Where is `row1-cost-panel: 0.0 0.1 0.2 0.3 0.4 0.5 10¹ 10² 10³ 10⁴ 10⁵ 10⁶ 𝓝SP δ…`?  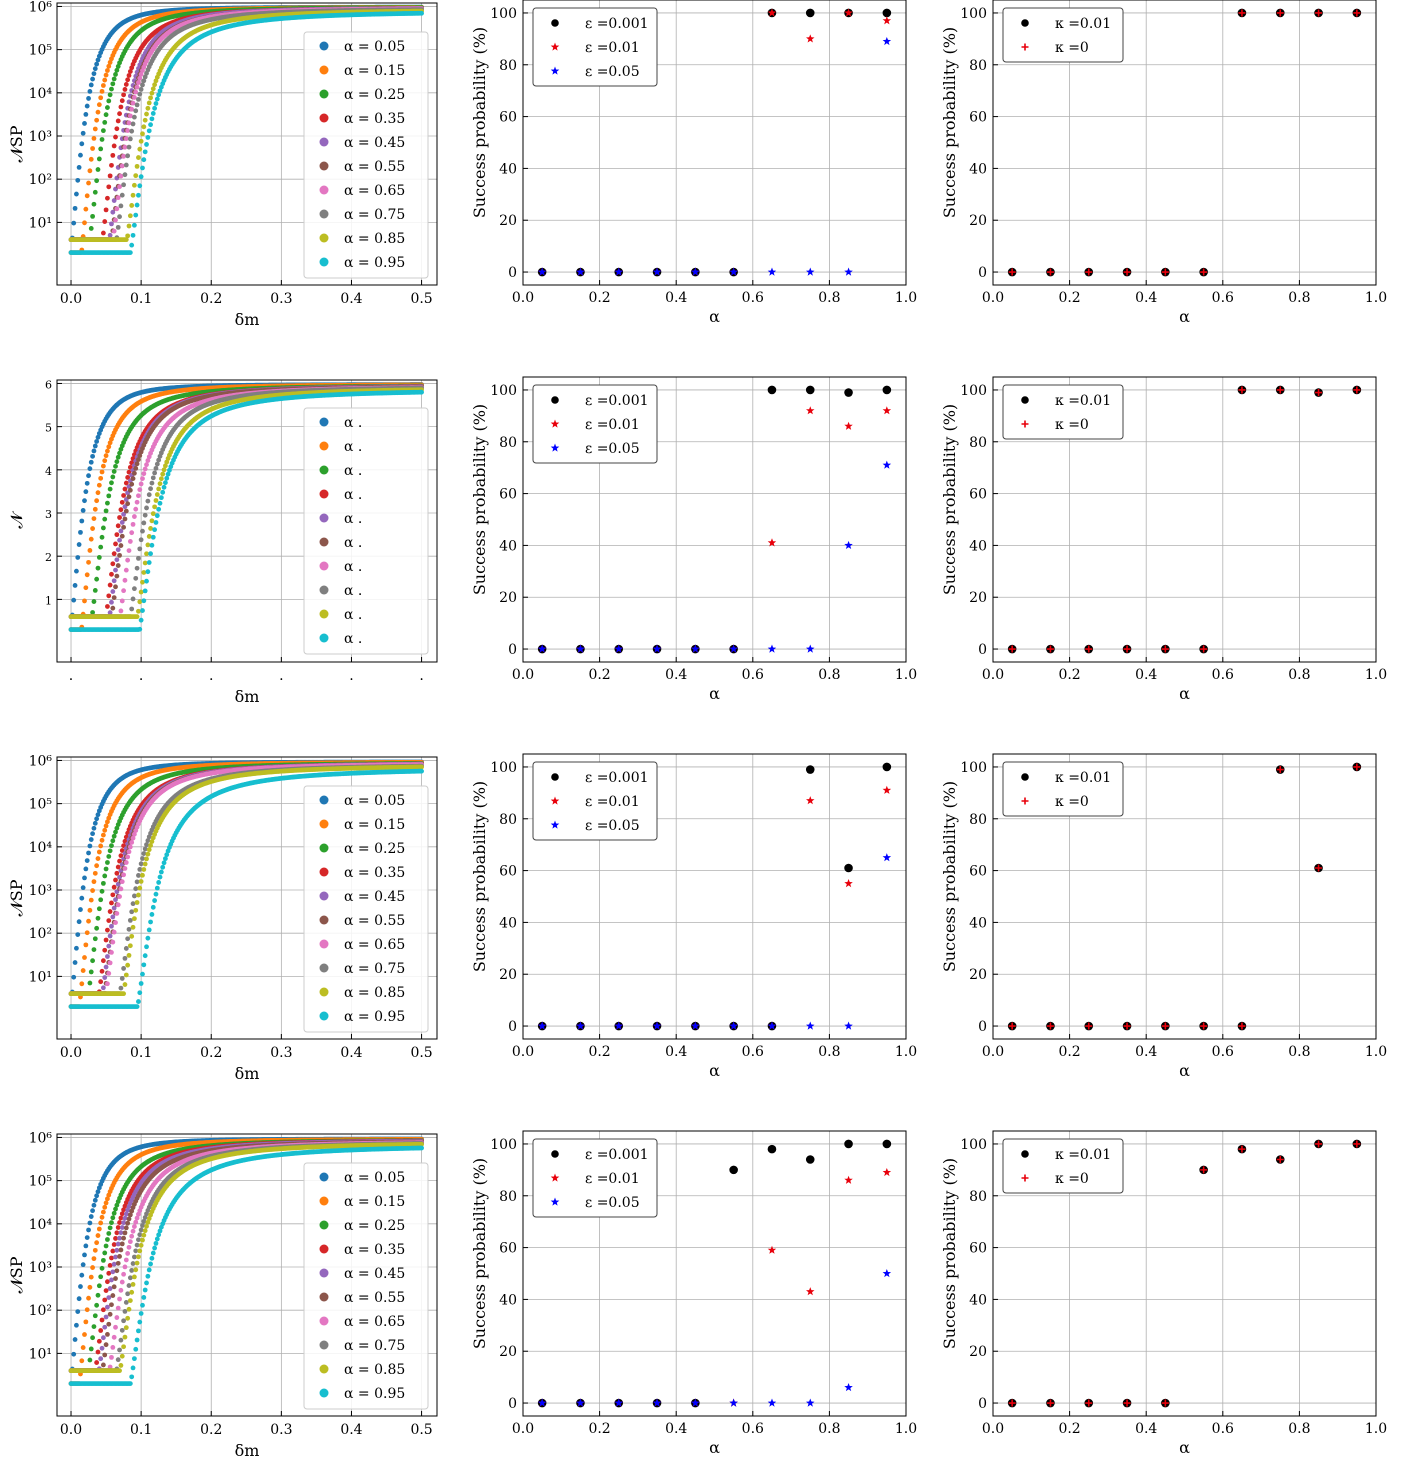
row1-cost-panel: 0.0 0.1 0.2 0.3 0.4 0.5 10¹ 10² 10³ 10⁴ 10⁵ 10⁶ 𝓝SP δ… is located at coordinates (235, 165).